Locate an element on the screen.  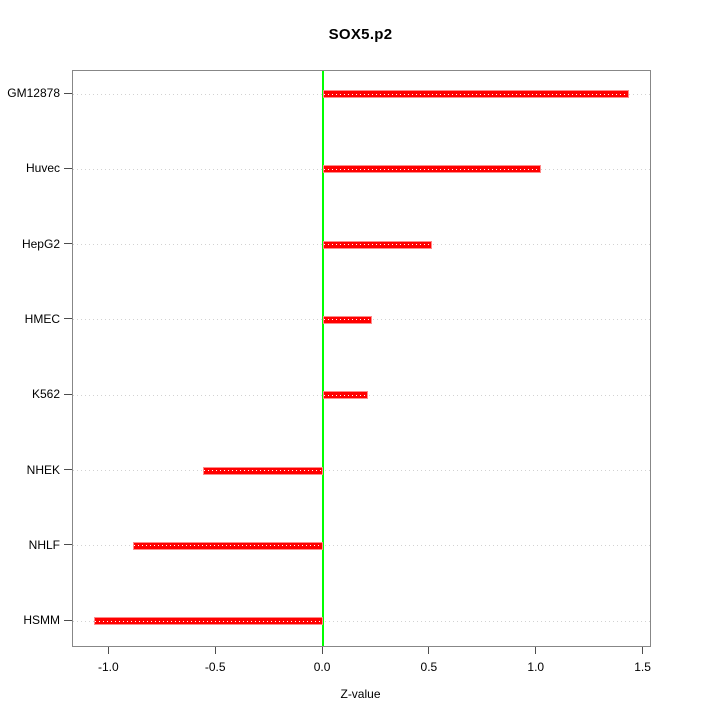
x-tick-label: 1.5 is located at coordinates (642, 667).